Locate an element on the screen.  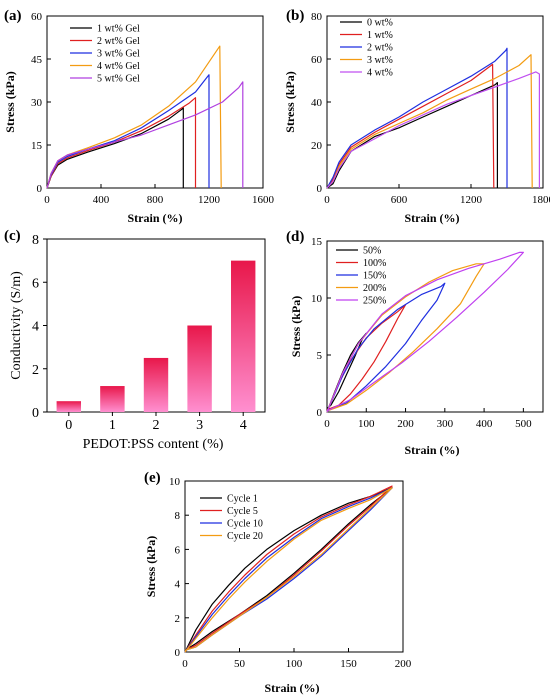
legend-label: 100% is located at coordinates (374, 263).